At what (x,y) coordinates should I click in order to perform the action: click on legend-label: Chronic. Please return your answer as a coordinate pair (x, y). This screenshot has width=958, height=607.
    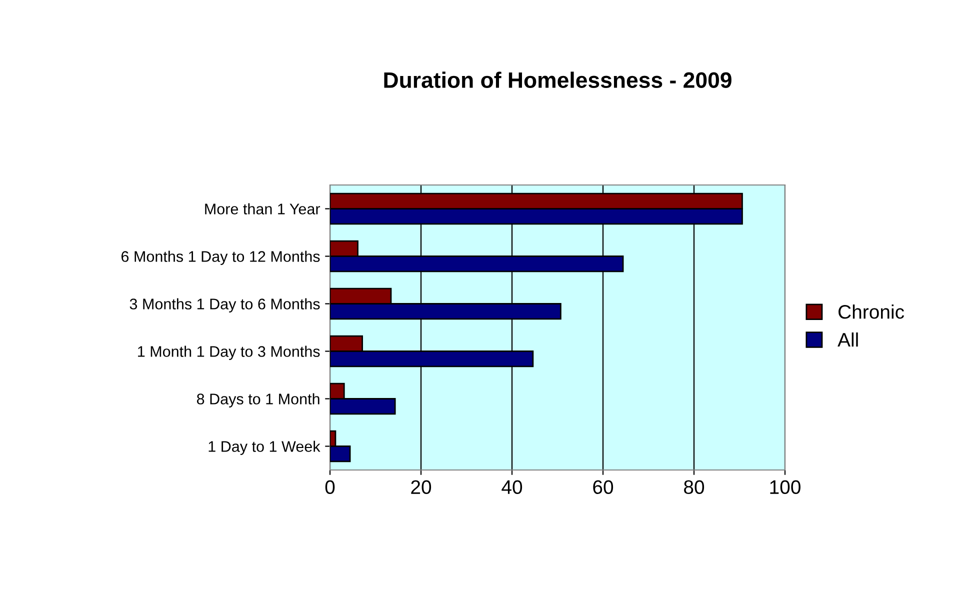
    Looking at the image, I should click on (871, 311).